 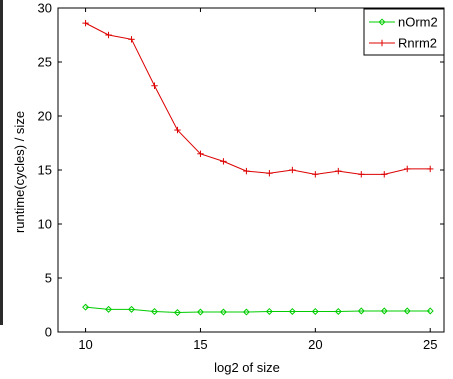 What do you see at coordinates (45, 62) in the screenshot?
I see `y-tick-label: 25` at bounding box center [45, 62].